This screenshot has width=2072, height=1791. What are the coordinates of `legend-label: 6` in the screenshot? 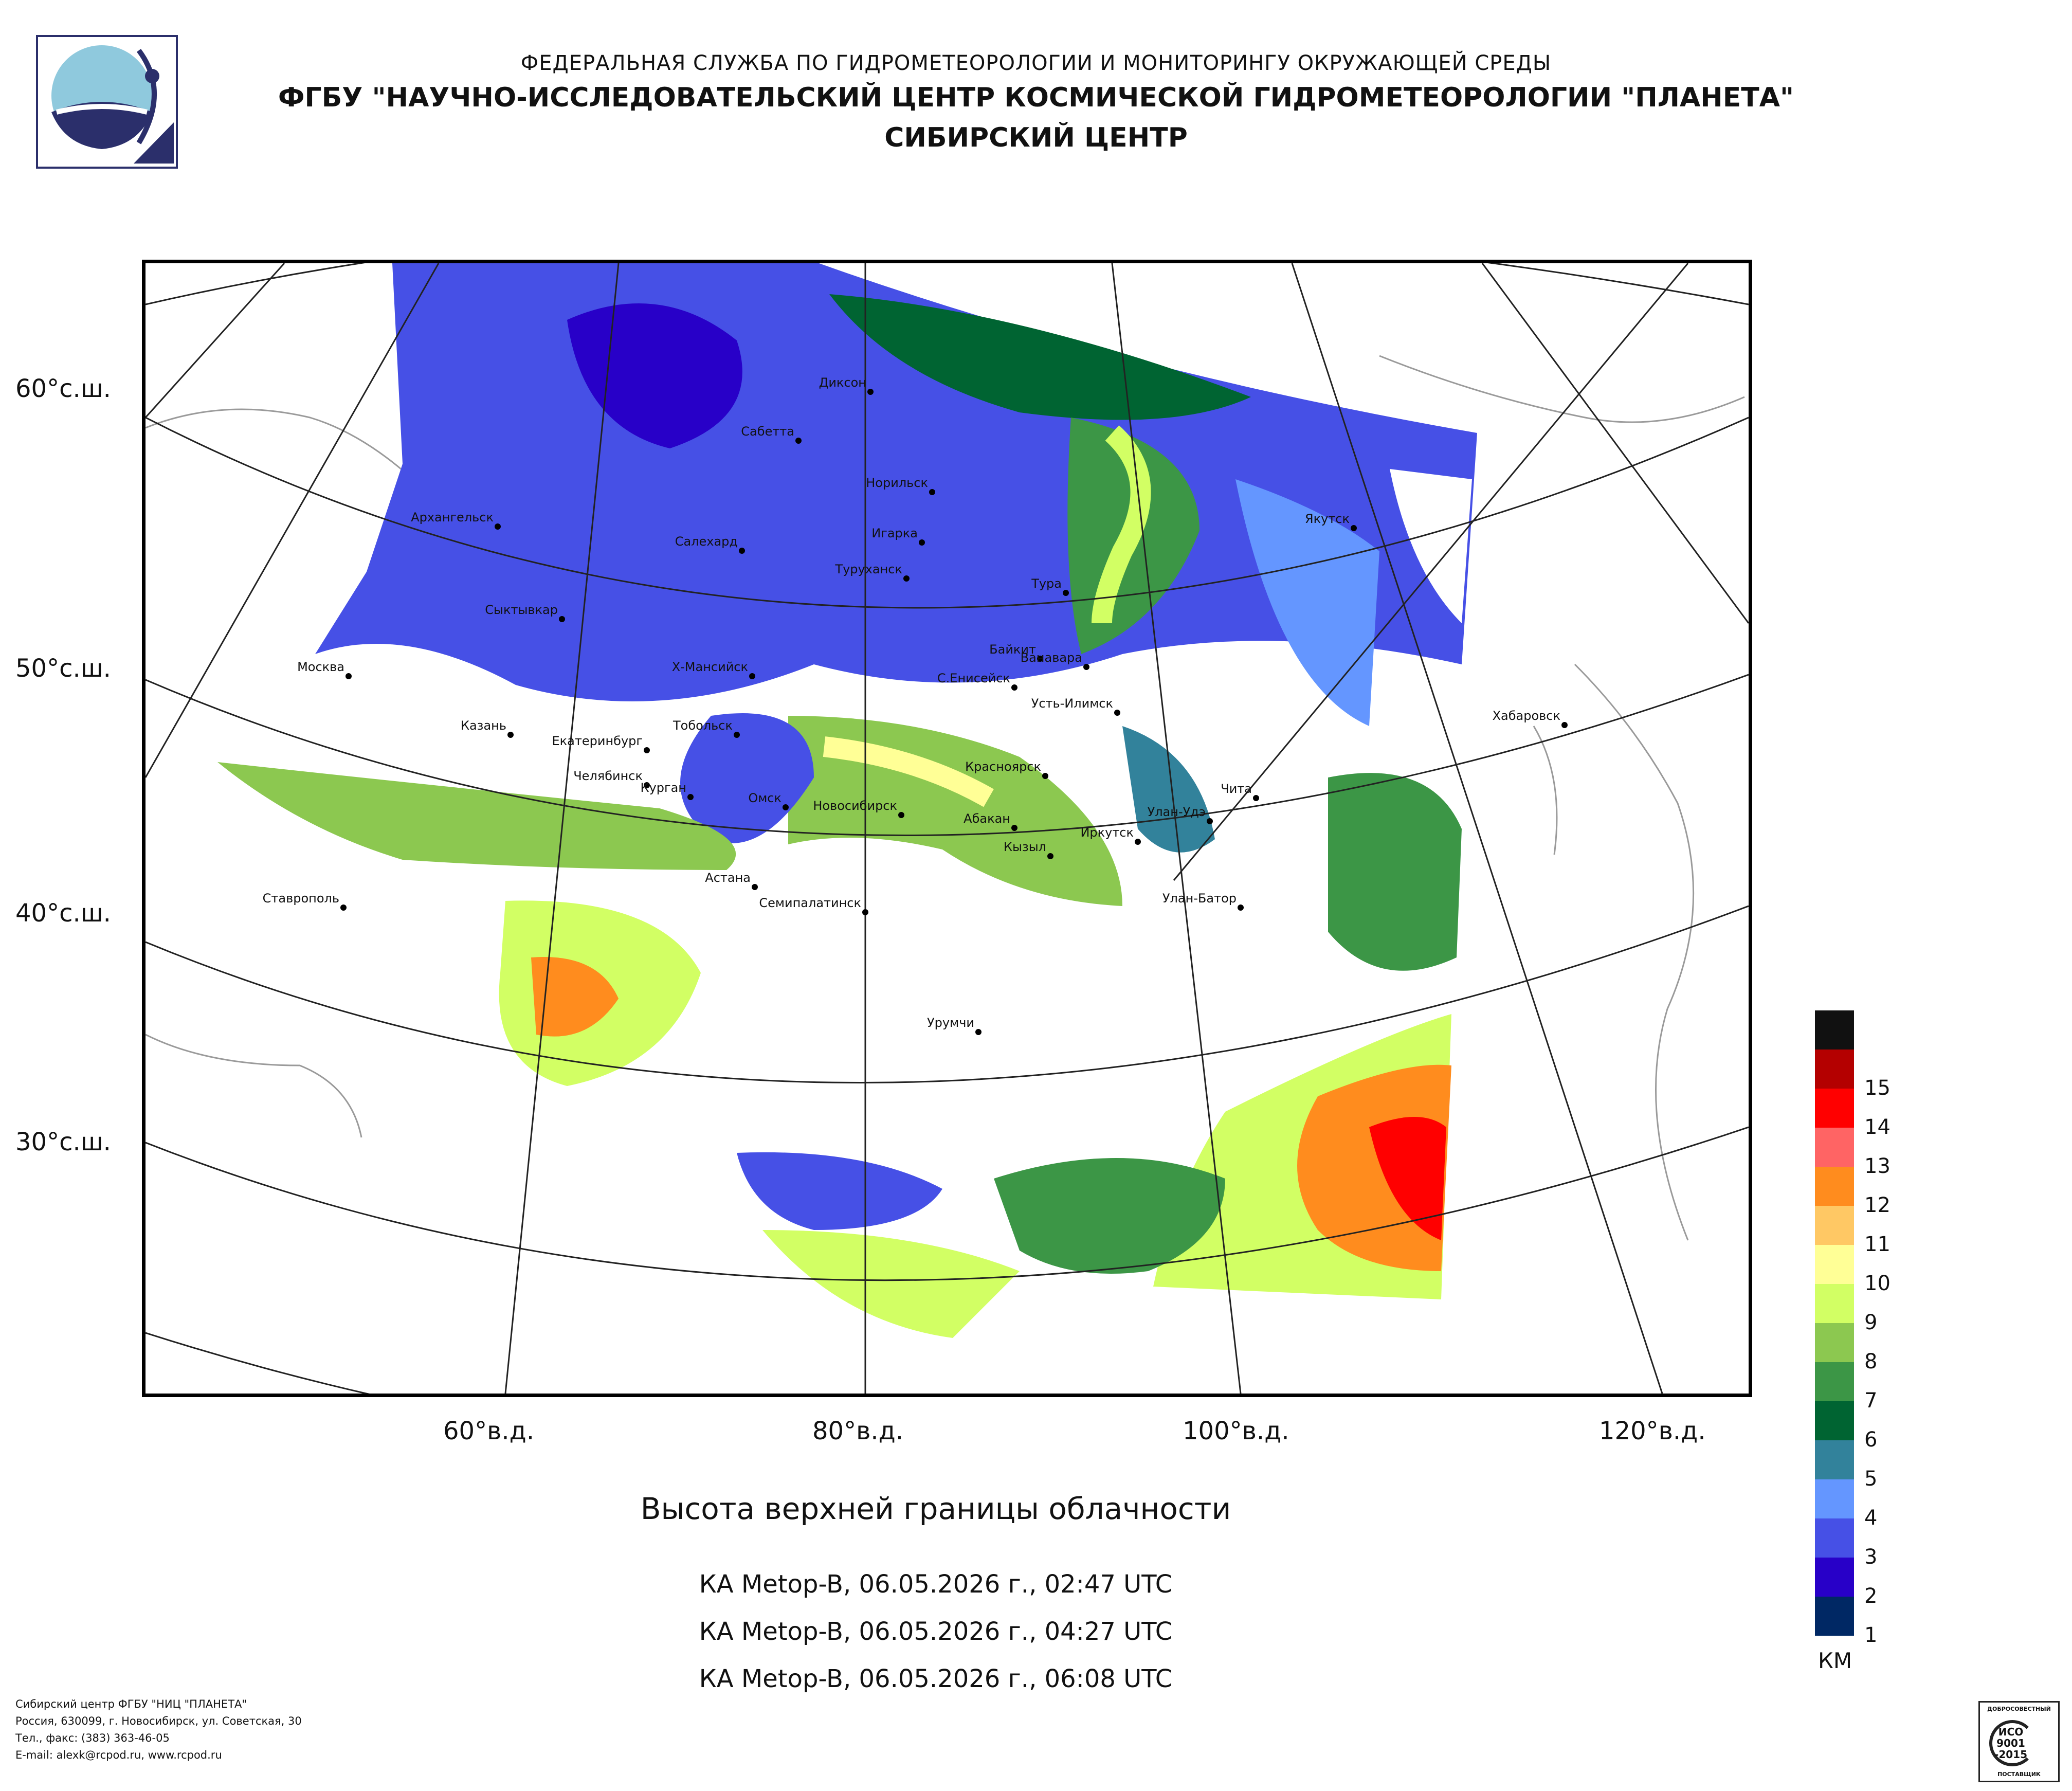 It's located at (1871, 1440).